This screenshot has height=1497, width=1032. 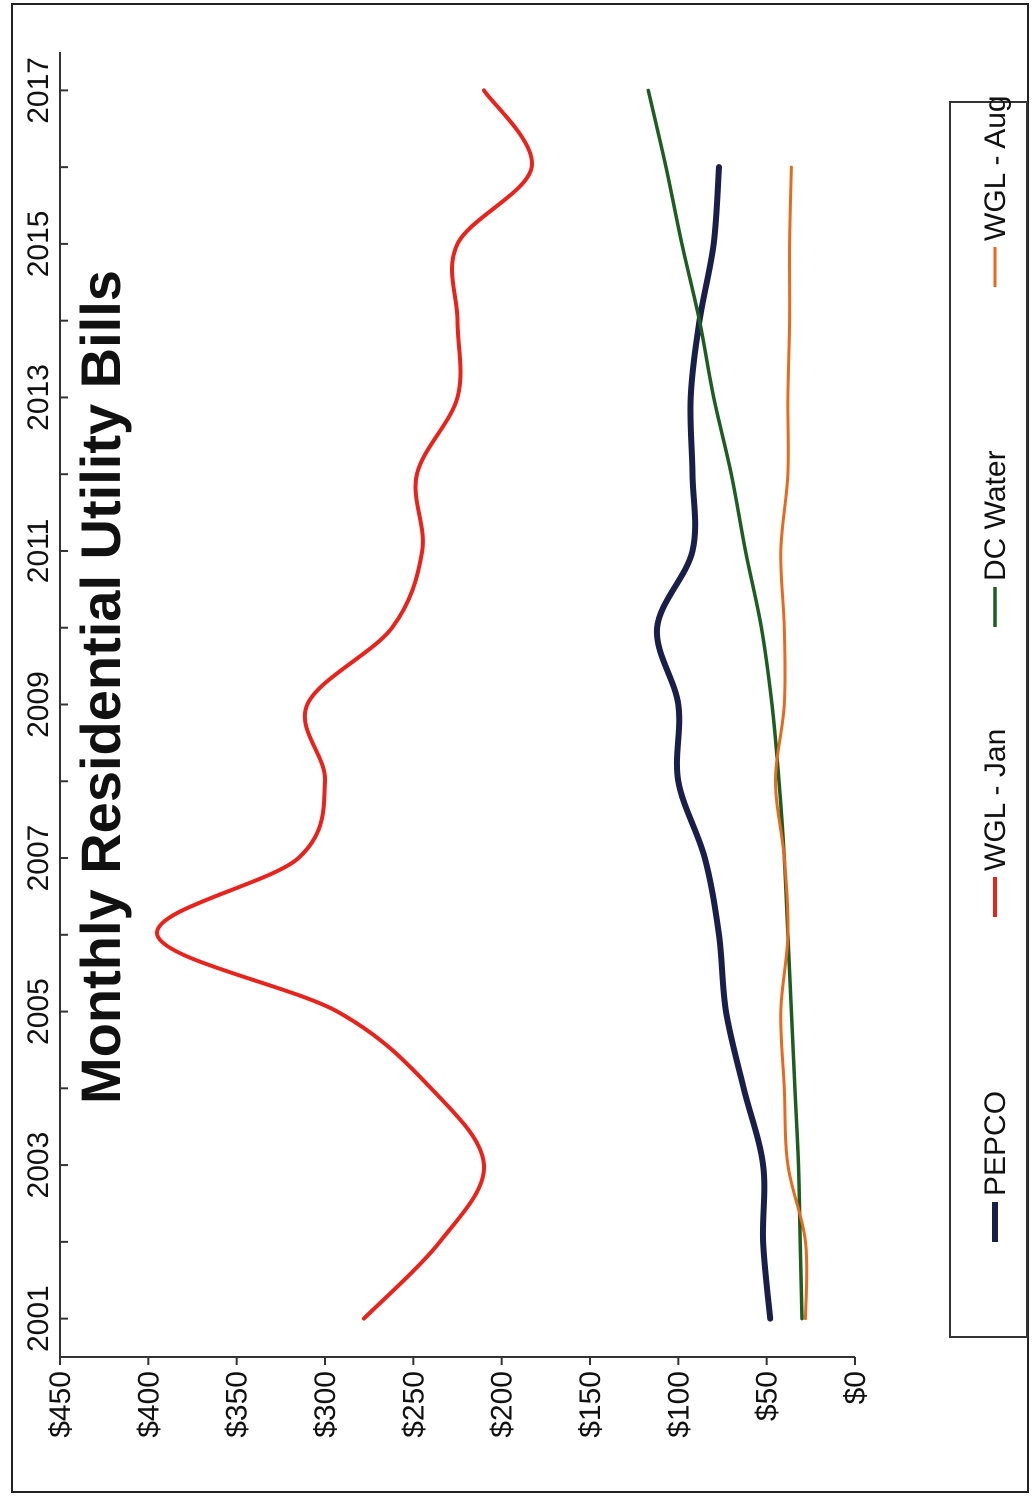 I want to click on y-tick-label: $100, so click(x=678, y=1404).